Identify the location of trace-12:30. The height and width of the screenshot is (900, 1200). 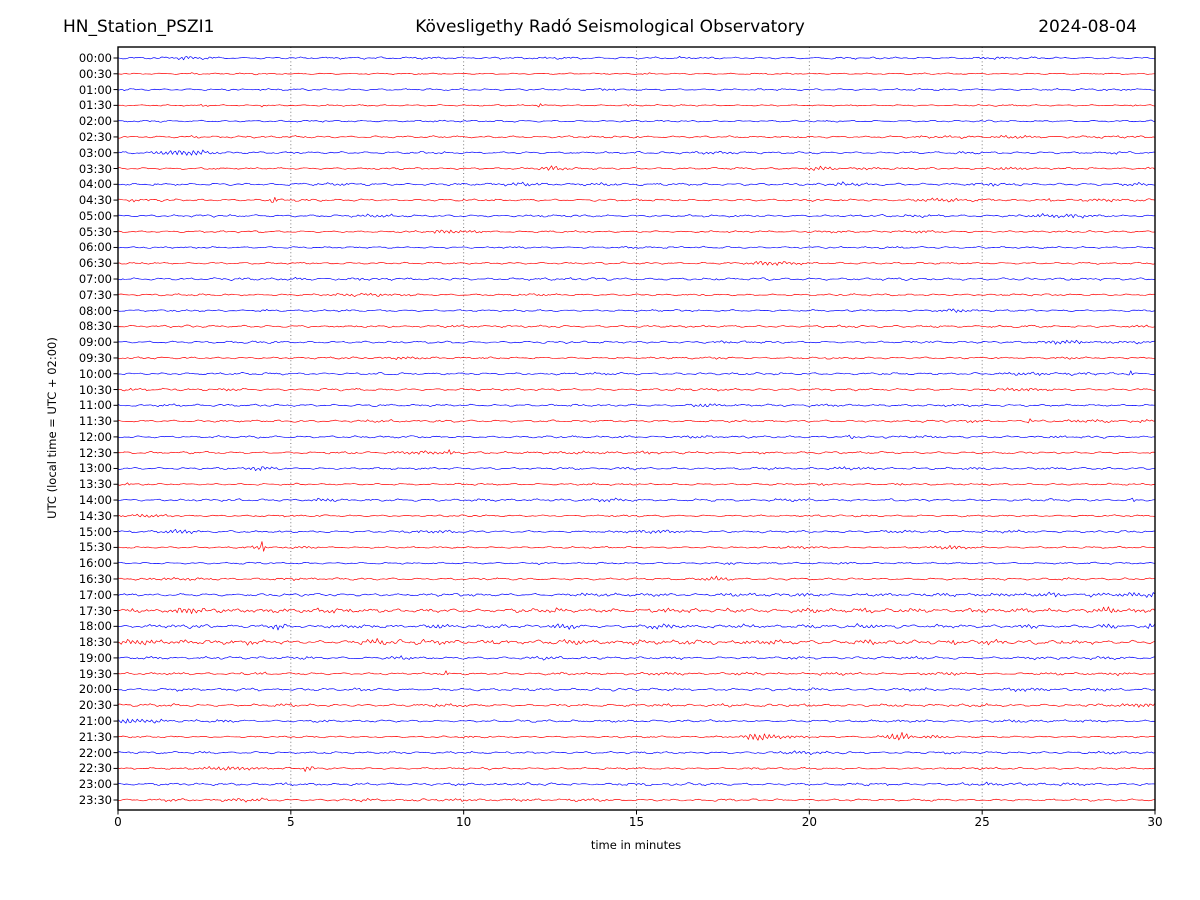
(636, 452).